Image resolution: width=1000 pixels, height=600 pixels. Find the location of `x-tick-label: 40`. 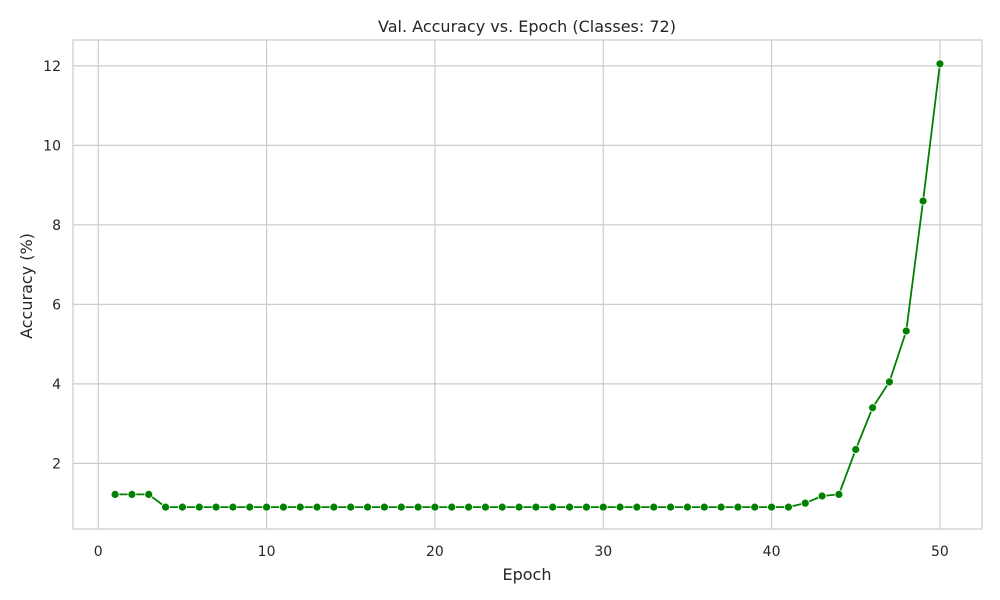

x-tick-label: 40 is located at coordinates (772, 552).